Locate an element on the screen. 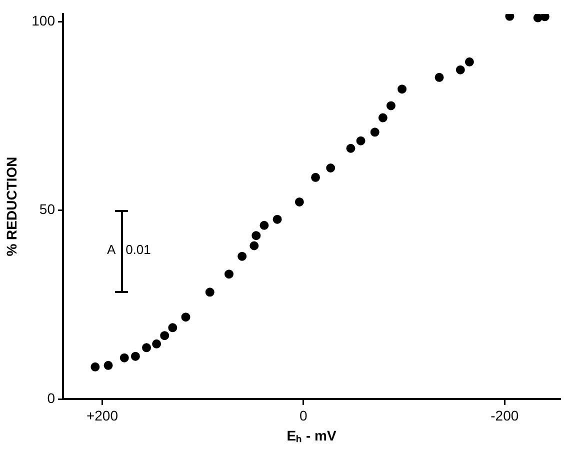 The height and width of the screenshot is (449, 565). x-tick-label: +200 is located at coordinates (102, 415).